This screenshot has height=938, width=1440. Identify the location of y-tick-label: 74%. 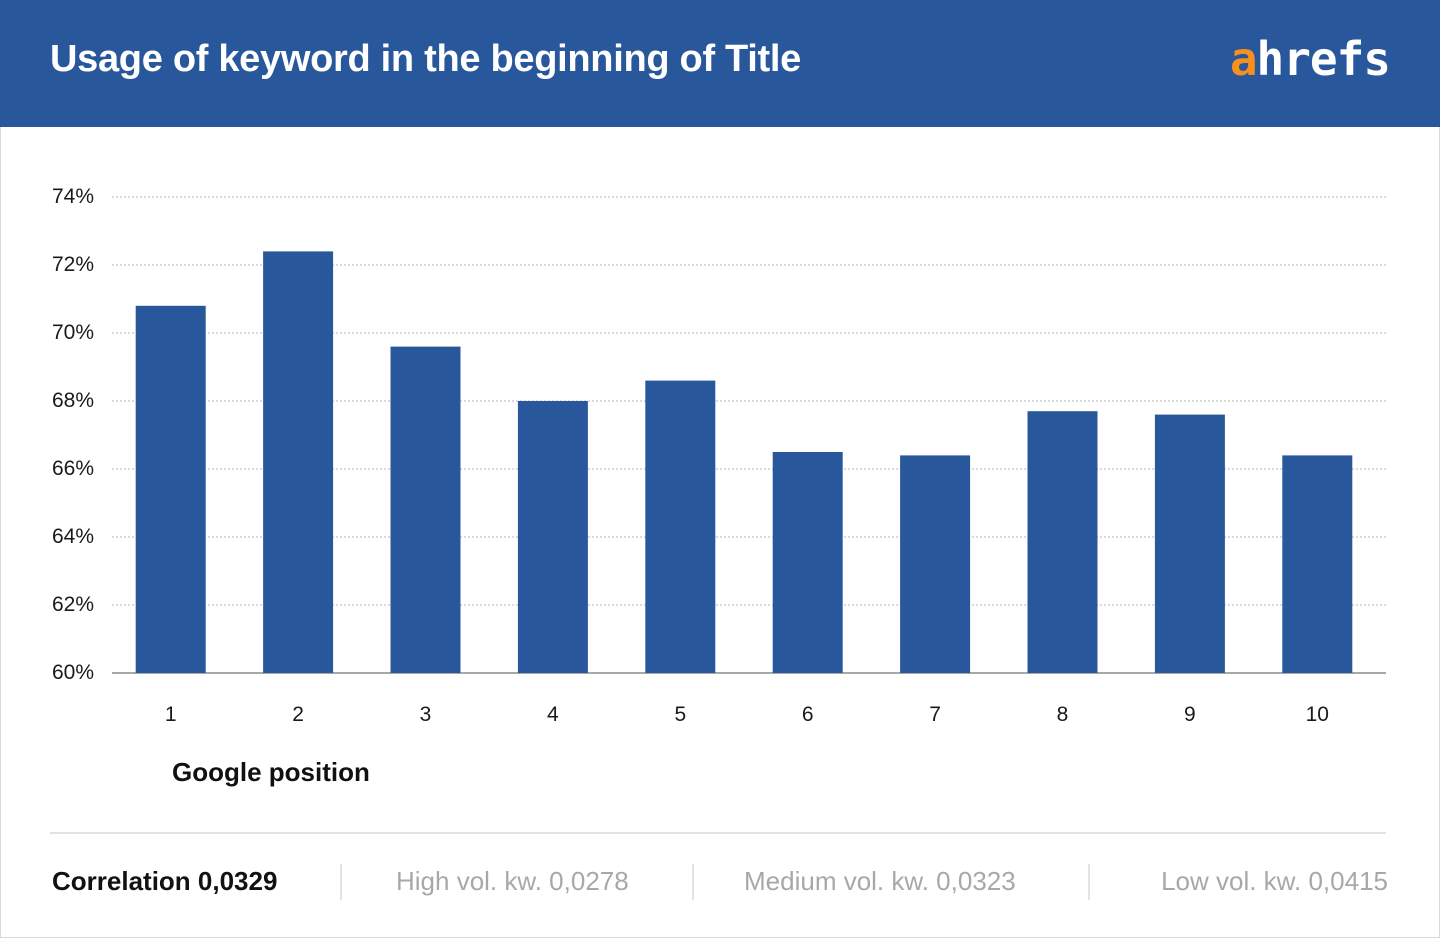
(73, 196).